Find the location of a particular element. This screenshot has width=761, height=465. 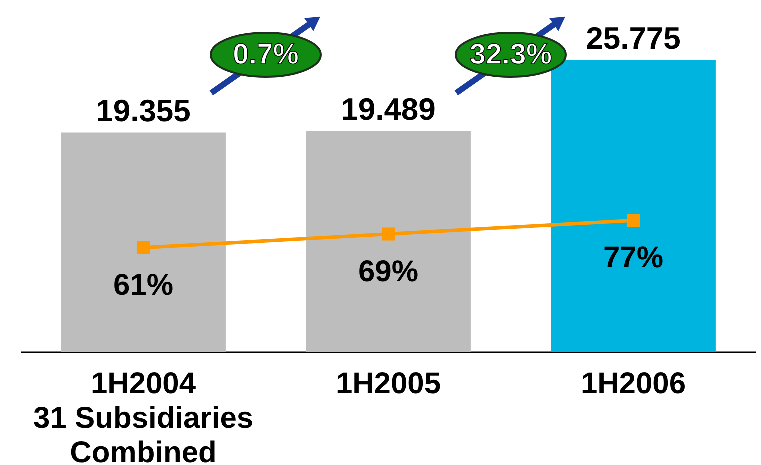

x-tick-label: 1H2005 is located at coordinates (389, 384).